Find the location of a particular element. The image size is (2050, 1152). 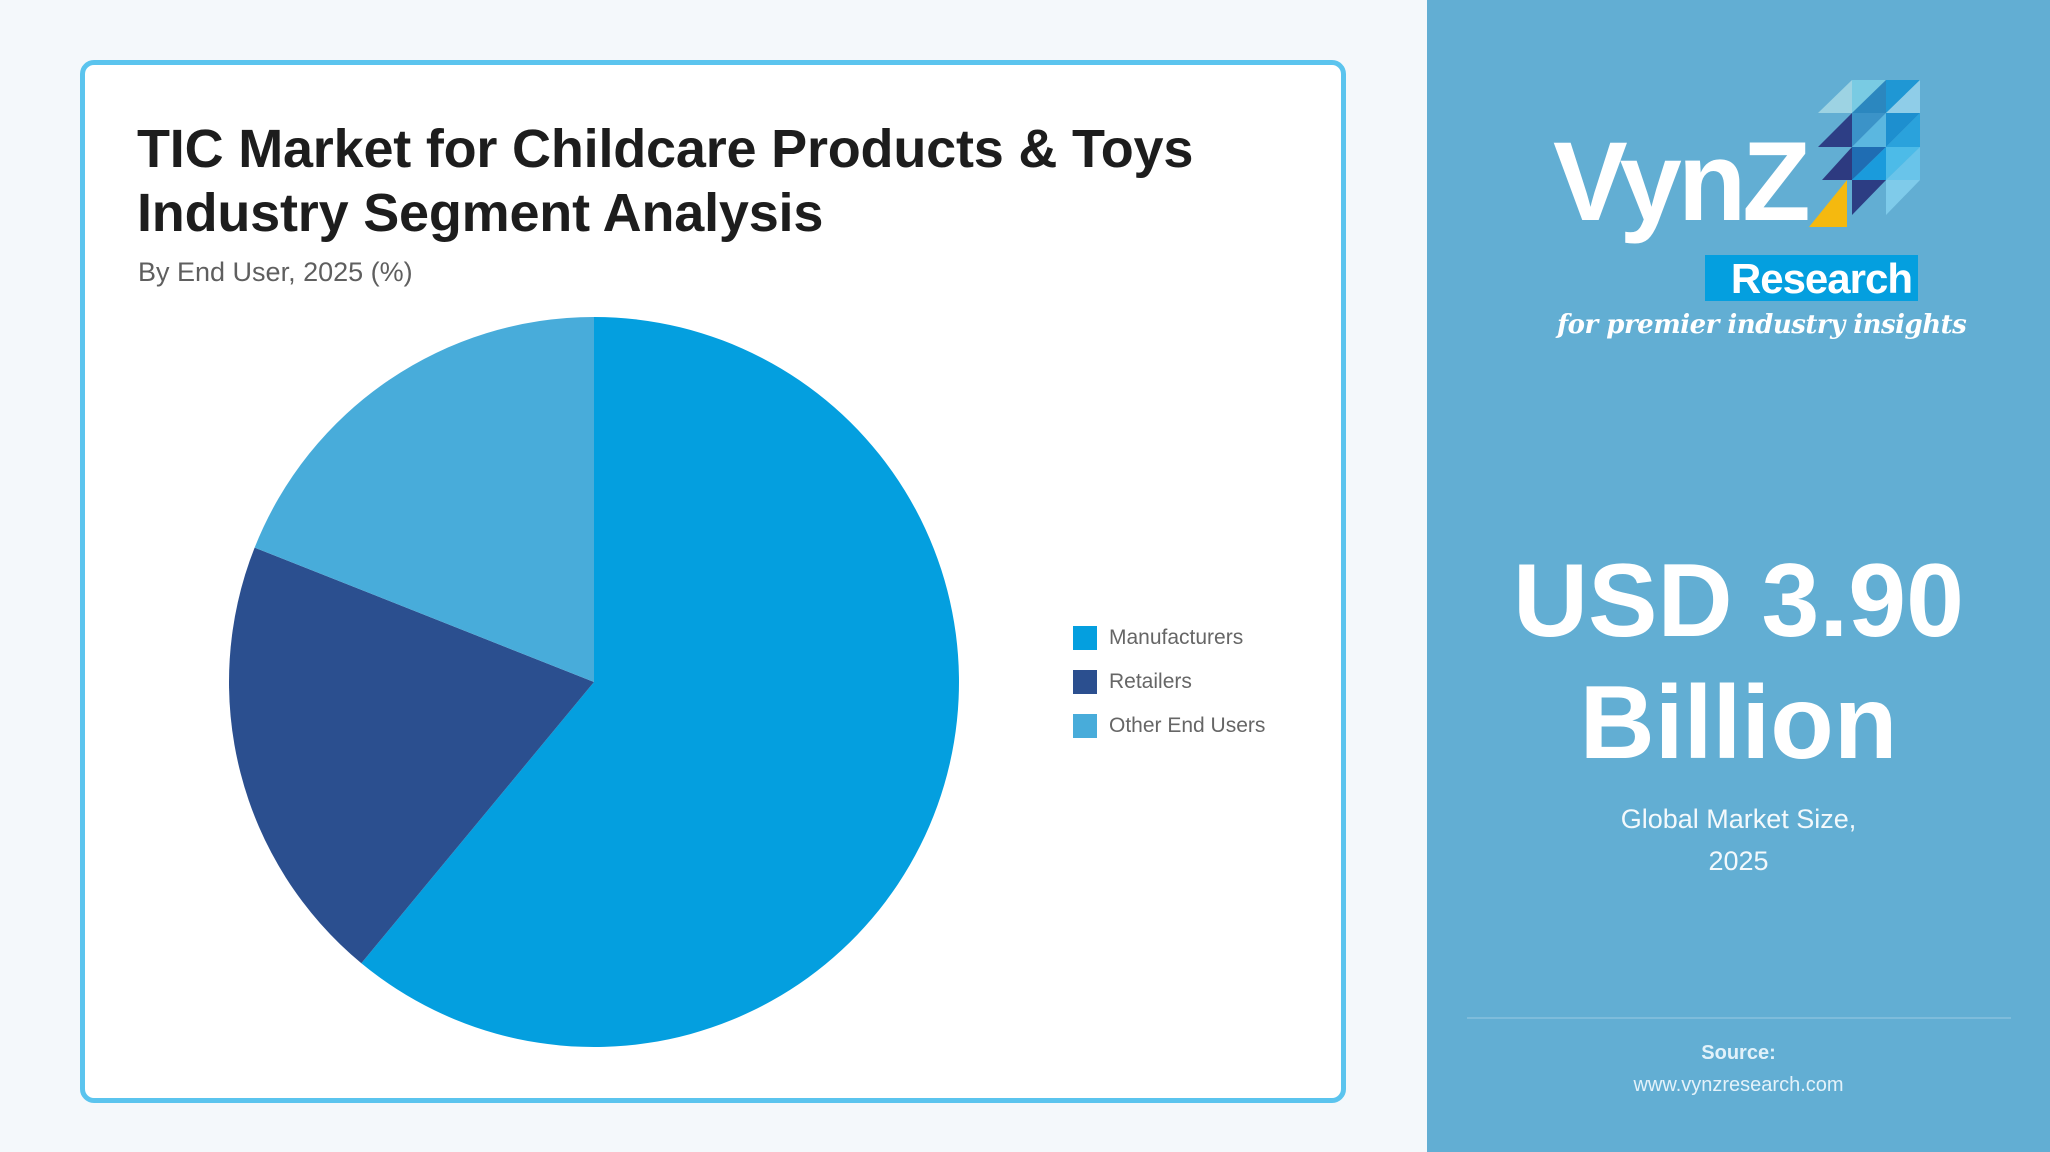

market-size-value: USD 3.90 Billion is located at coordinates (1738, 662).